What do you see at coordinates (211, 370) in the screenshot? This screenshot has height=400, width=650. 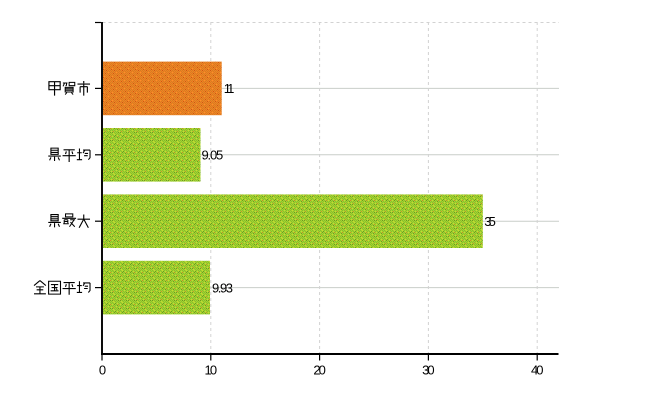 I see `svg-text: 10` at bounding box center [211, 370].